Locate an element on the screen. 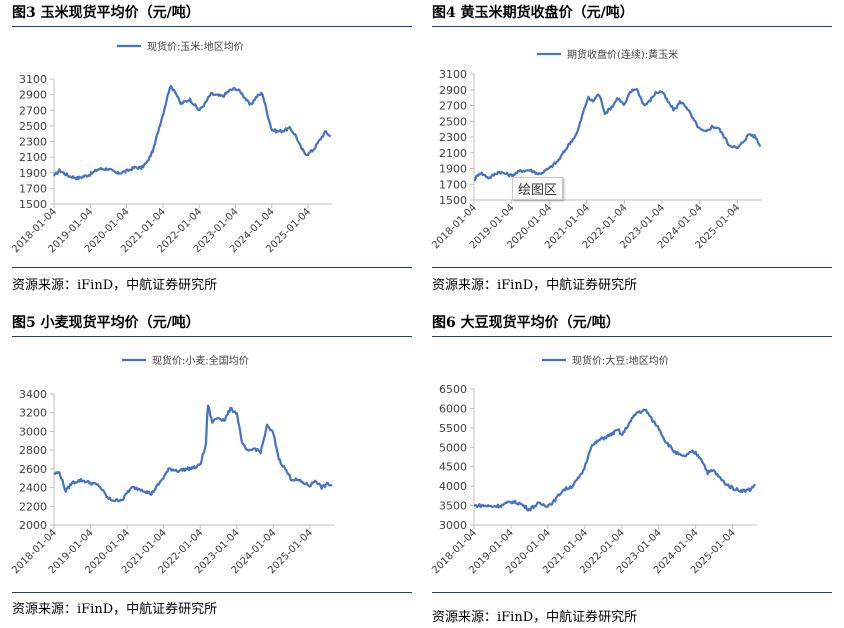 The image size is (844, 628). y-tick-label: 1900 is located at coordinates (33, 173).